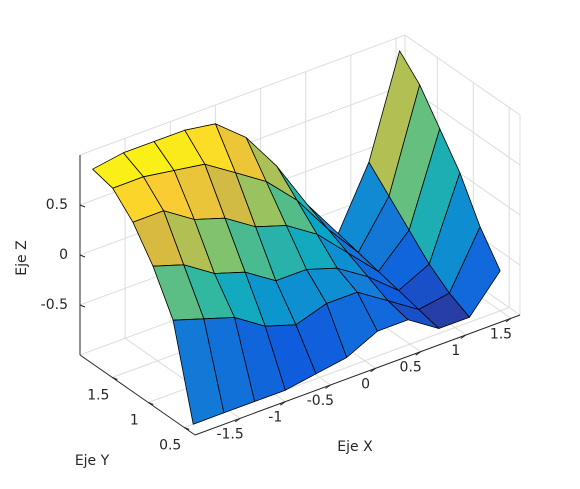  What do you see at coordinates (54, 305) in the screenshot?
I see `z-tick-label: -0.5` at bounding box center [54, 305].